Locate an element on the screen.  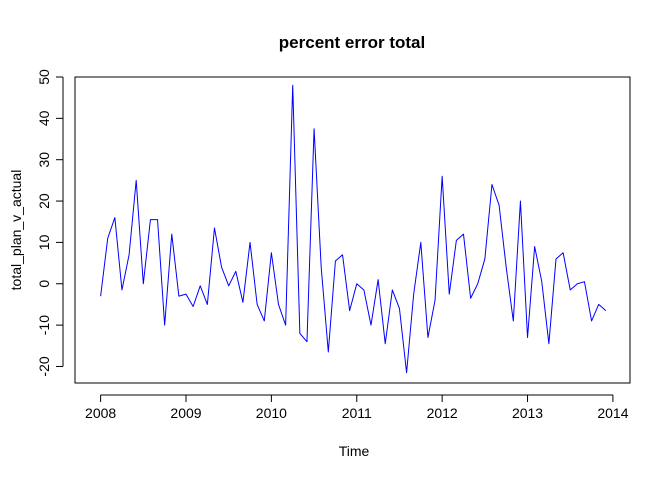
x-tick-label: 2012 is located at coordinates (442, 413).